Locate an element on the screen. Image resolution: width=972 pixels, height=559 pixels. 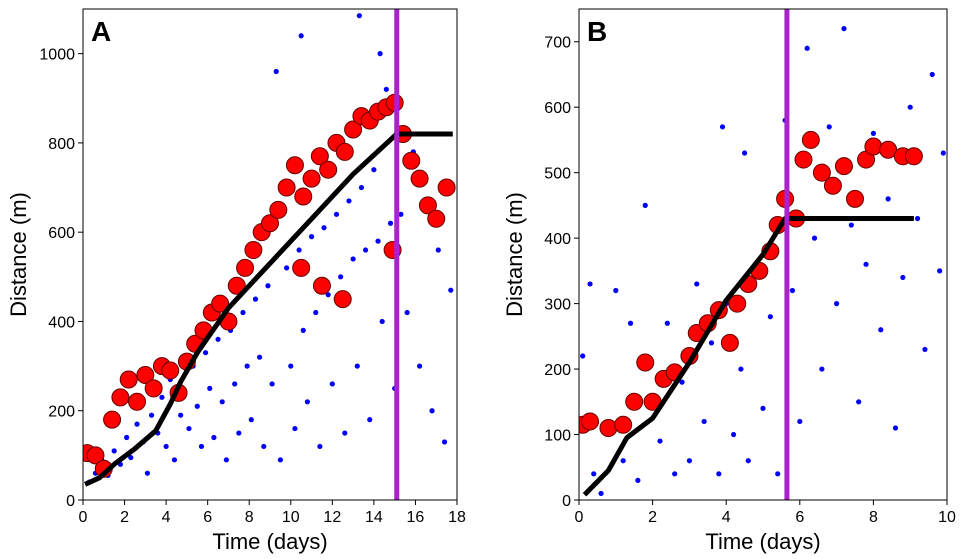
y-tick-label: 300 is located at coordinates (557, 305).